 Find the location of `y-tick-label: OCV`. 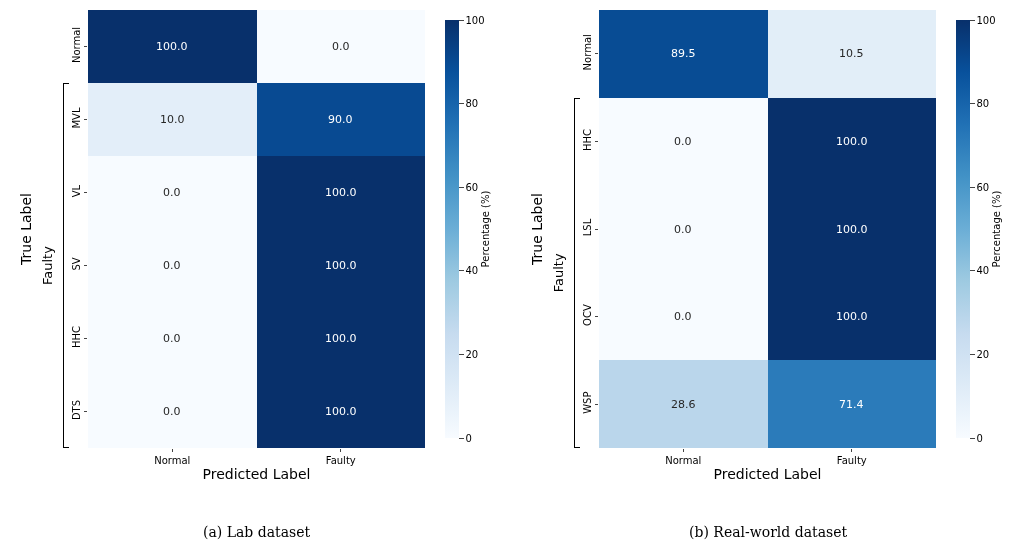

y-tick-label: OCV is located at coordinates (587, 315).